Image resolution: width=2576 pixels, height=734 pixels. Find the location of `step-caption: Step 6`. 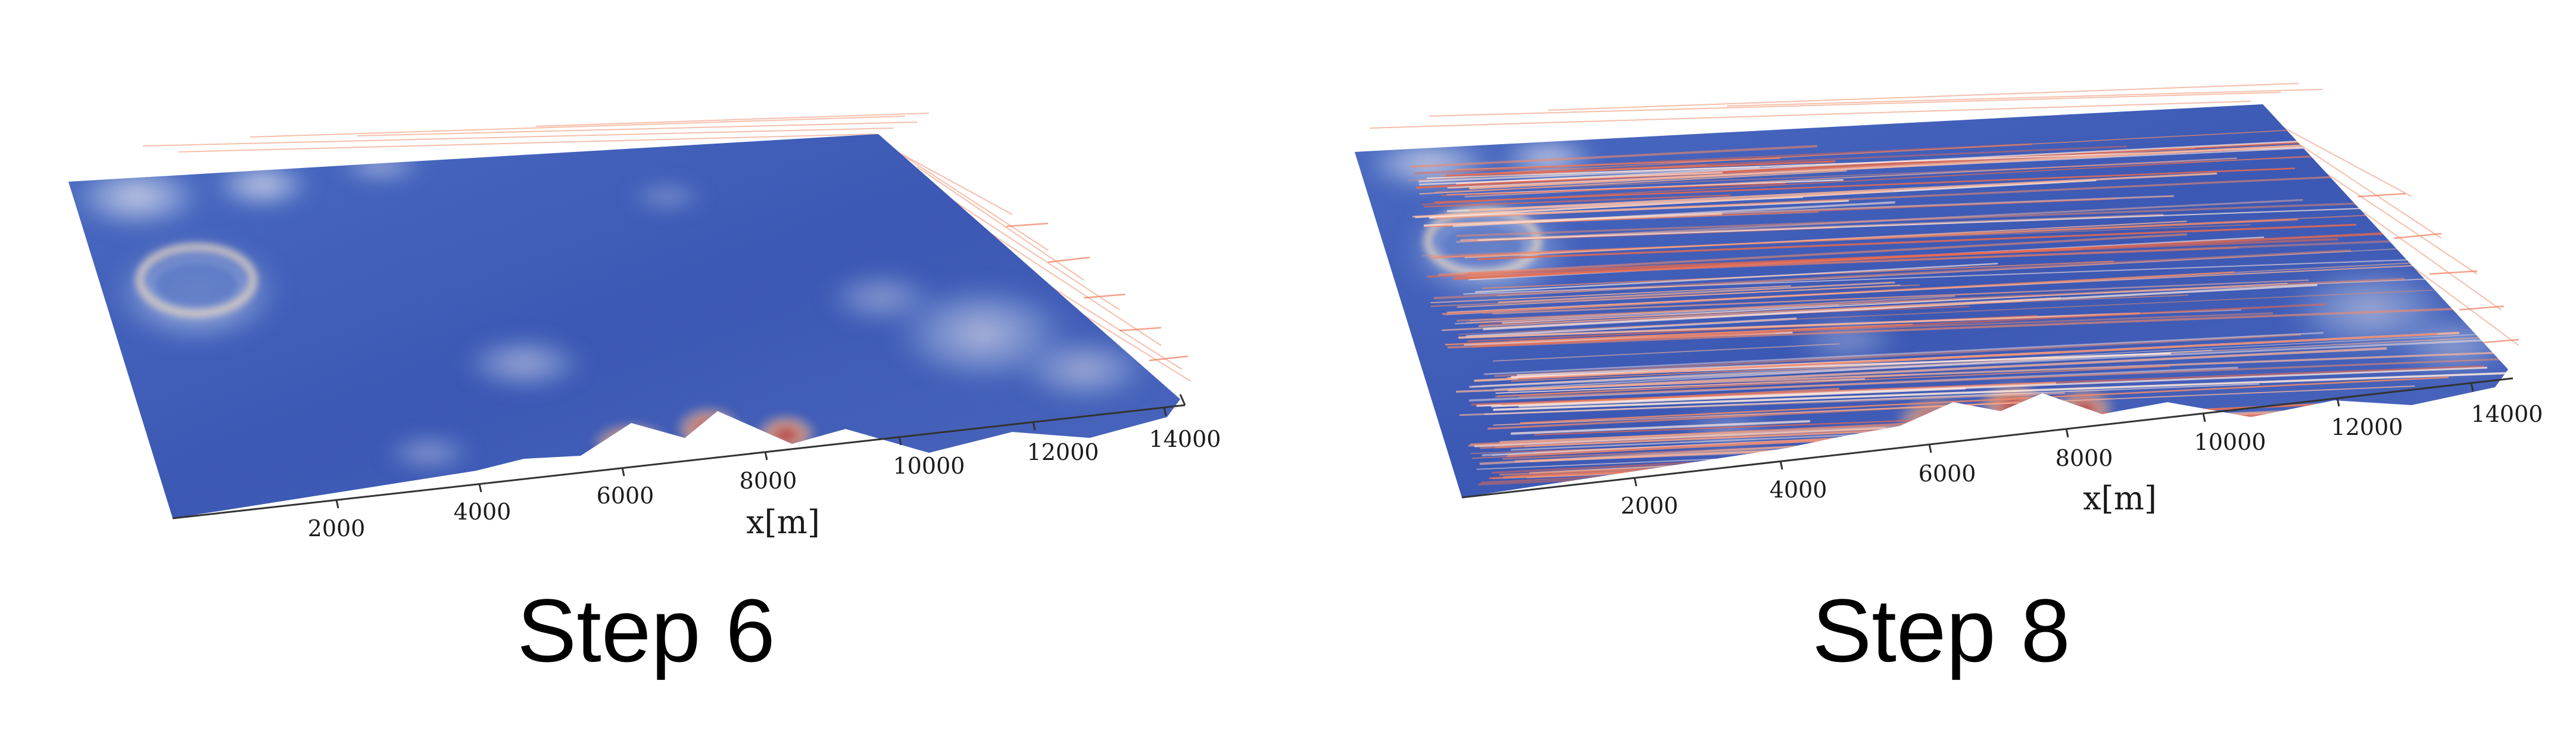

step-caption: Step 6 is located at coordinates (646, 630).